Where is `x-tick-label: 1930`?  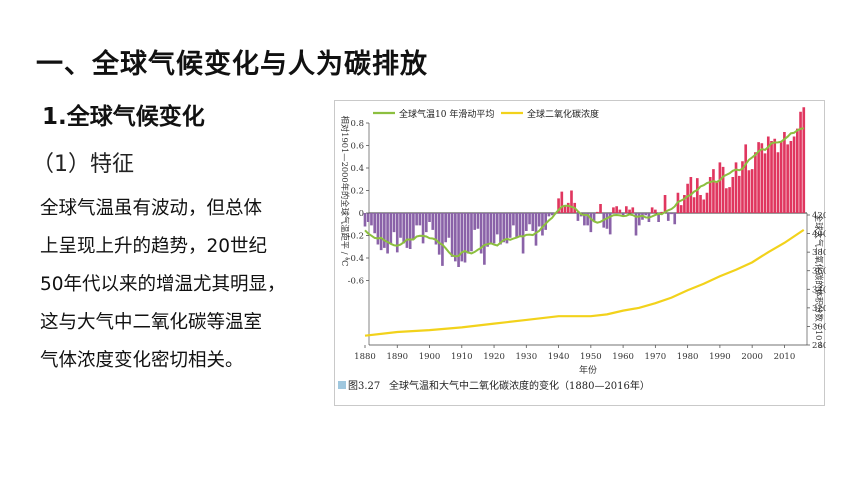 x-tick-label: 1930 is located at coordinates (526, 357).